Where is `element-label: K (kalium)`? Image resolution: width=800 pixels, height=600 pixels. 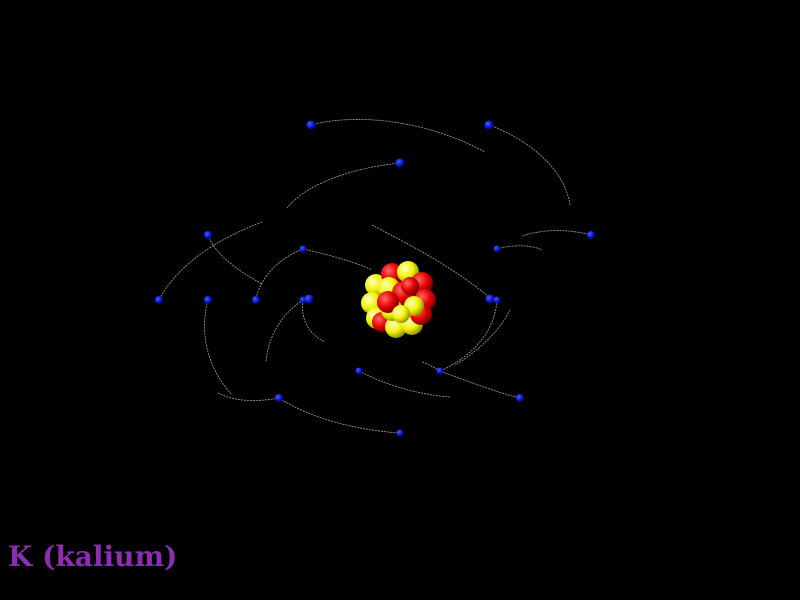 element-label: K (kalium) is located at coordinates (93, 556).